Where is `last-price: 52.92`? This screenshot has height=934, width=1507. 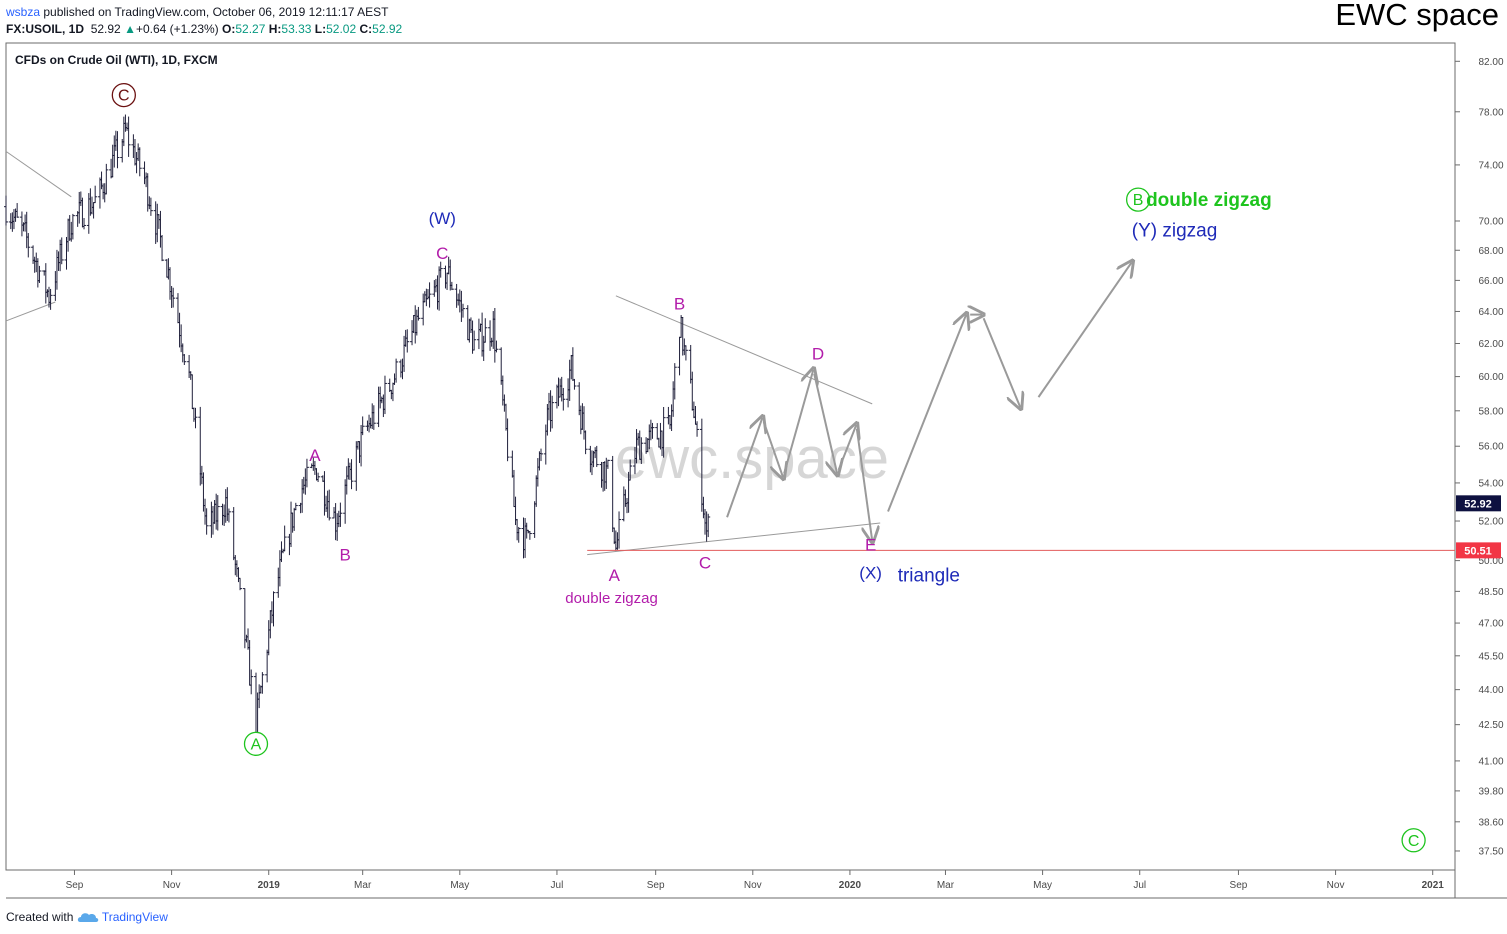 last-price: 52.92 is located at coordinates (105, 29).